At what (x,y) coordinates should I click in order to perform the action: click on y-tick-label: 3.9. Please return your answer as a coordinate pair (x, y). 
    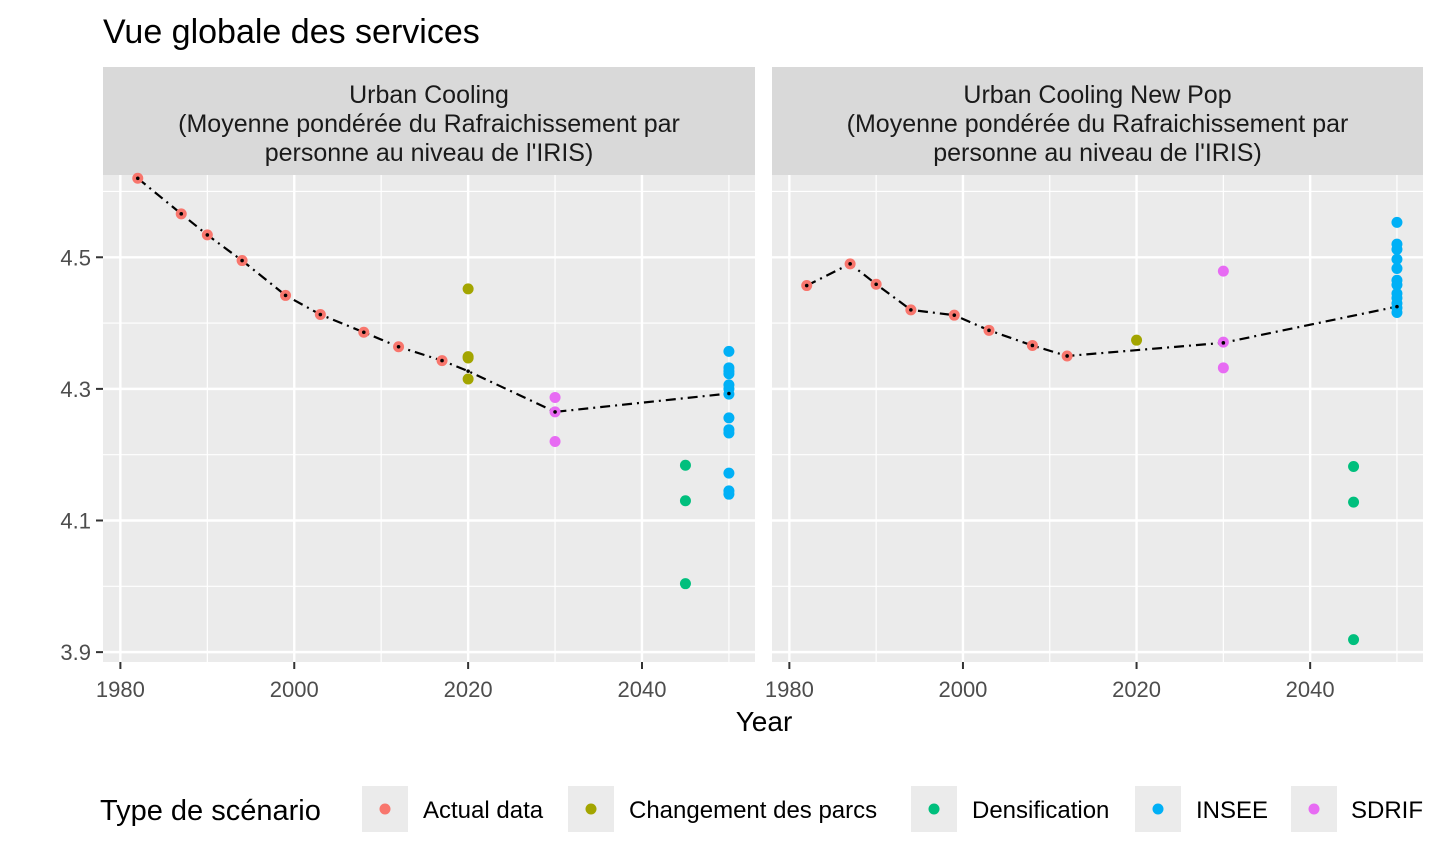
    Looking at the image, I should click on (75, 652).